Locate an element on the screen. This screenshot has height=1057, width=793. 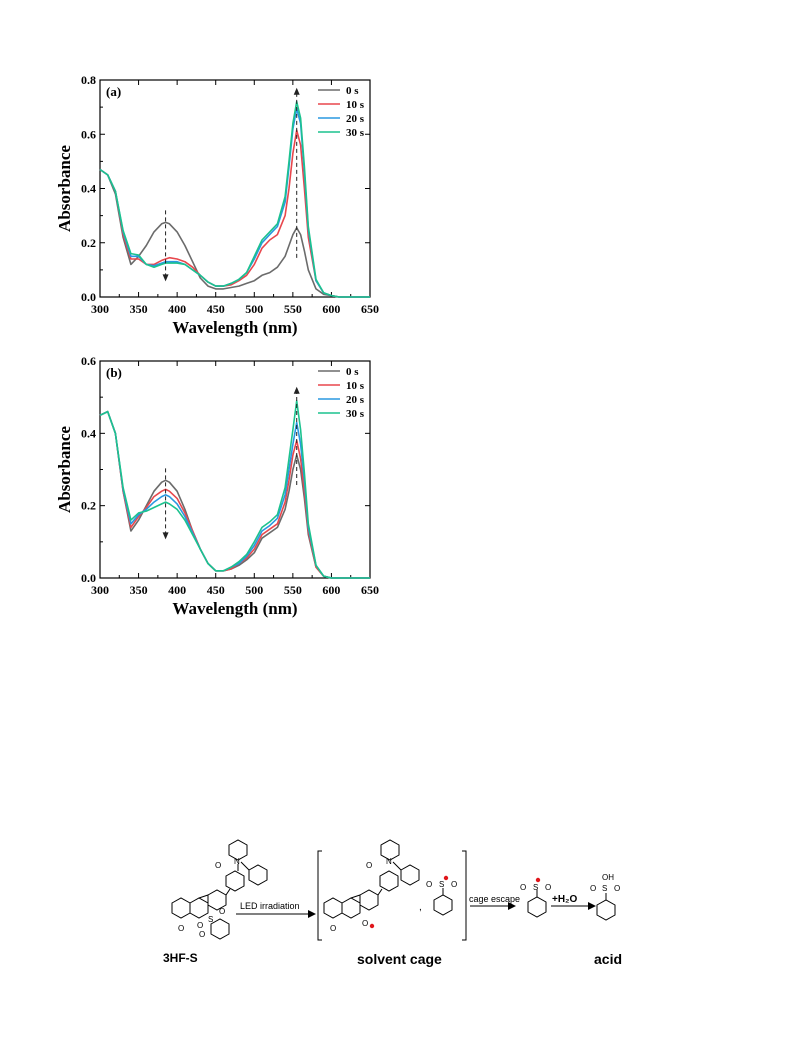
free-sulfonyl-ring is located at coordinates (537, 907).